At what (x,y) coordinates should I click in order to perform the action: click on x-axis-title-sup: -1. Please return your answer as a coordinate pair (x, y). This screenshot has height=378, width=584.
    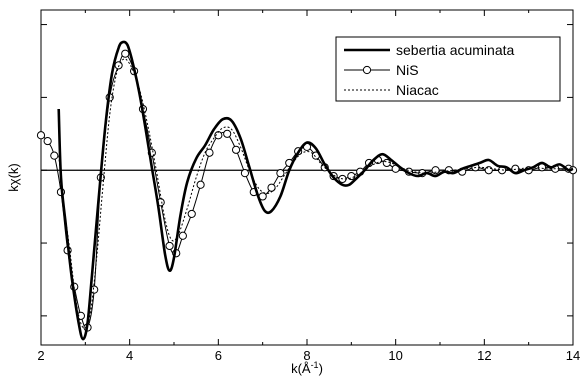
    Looking at the image, I should click on (315, 365).